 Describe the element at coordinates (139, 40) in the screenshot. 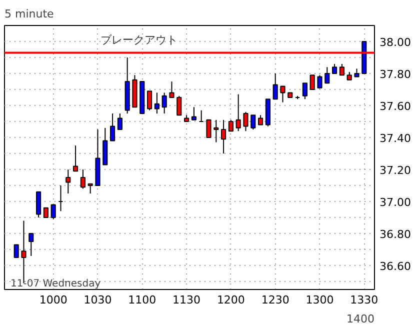

I see `ref-line-label: ブレークアウト` at that location.